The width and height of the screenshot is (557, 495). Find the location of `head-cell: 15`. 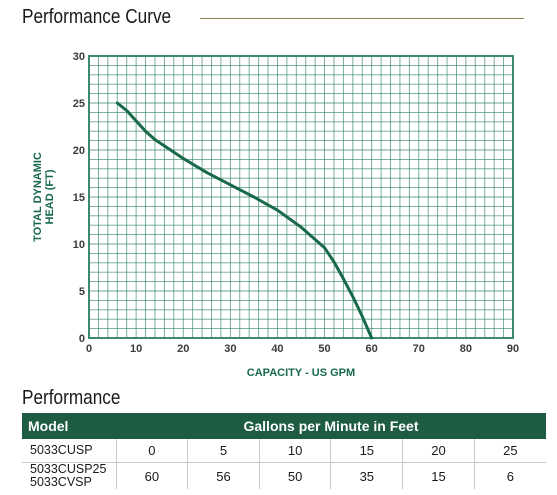

head-cell: 15 is located at coordinates (438, 475).